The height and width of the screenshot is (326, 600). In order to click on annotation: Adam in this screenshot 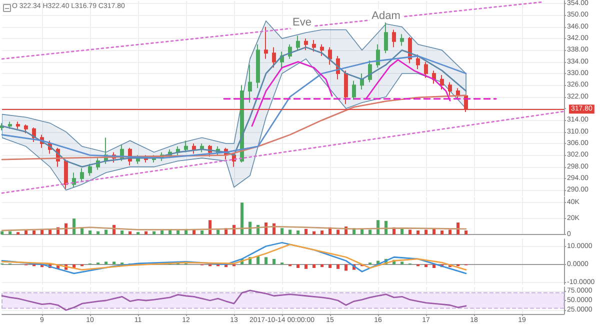, I will do `click(386, 16)`.